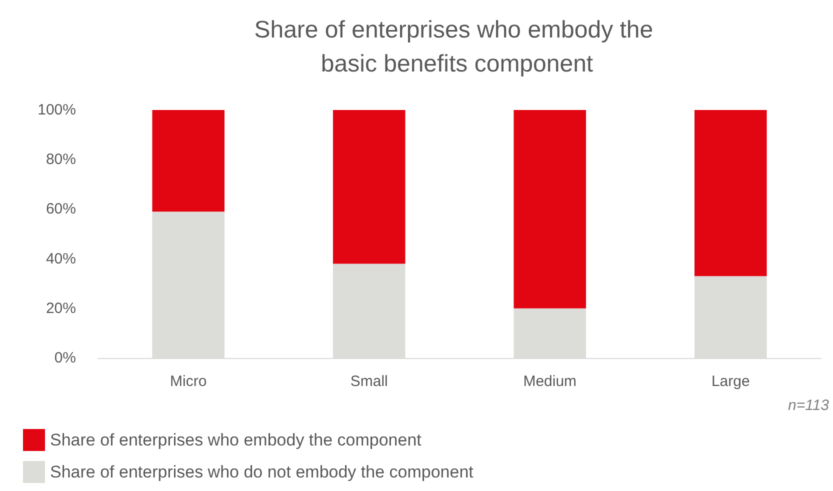 The width and height of the screenshot is (833, 491). I want to click on x-tick-label: Large, so click(730, 381).